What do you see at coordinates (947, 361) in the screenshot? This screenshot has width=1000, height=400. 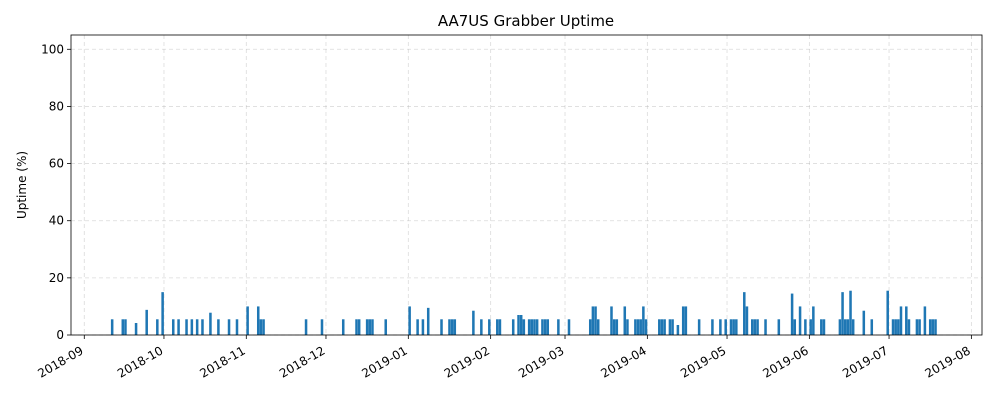 I see `x-tick-label: 2019-08` at bounding box center [947, 361].